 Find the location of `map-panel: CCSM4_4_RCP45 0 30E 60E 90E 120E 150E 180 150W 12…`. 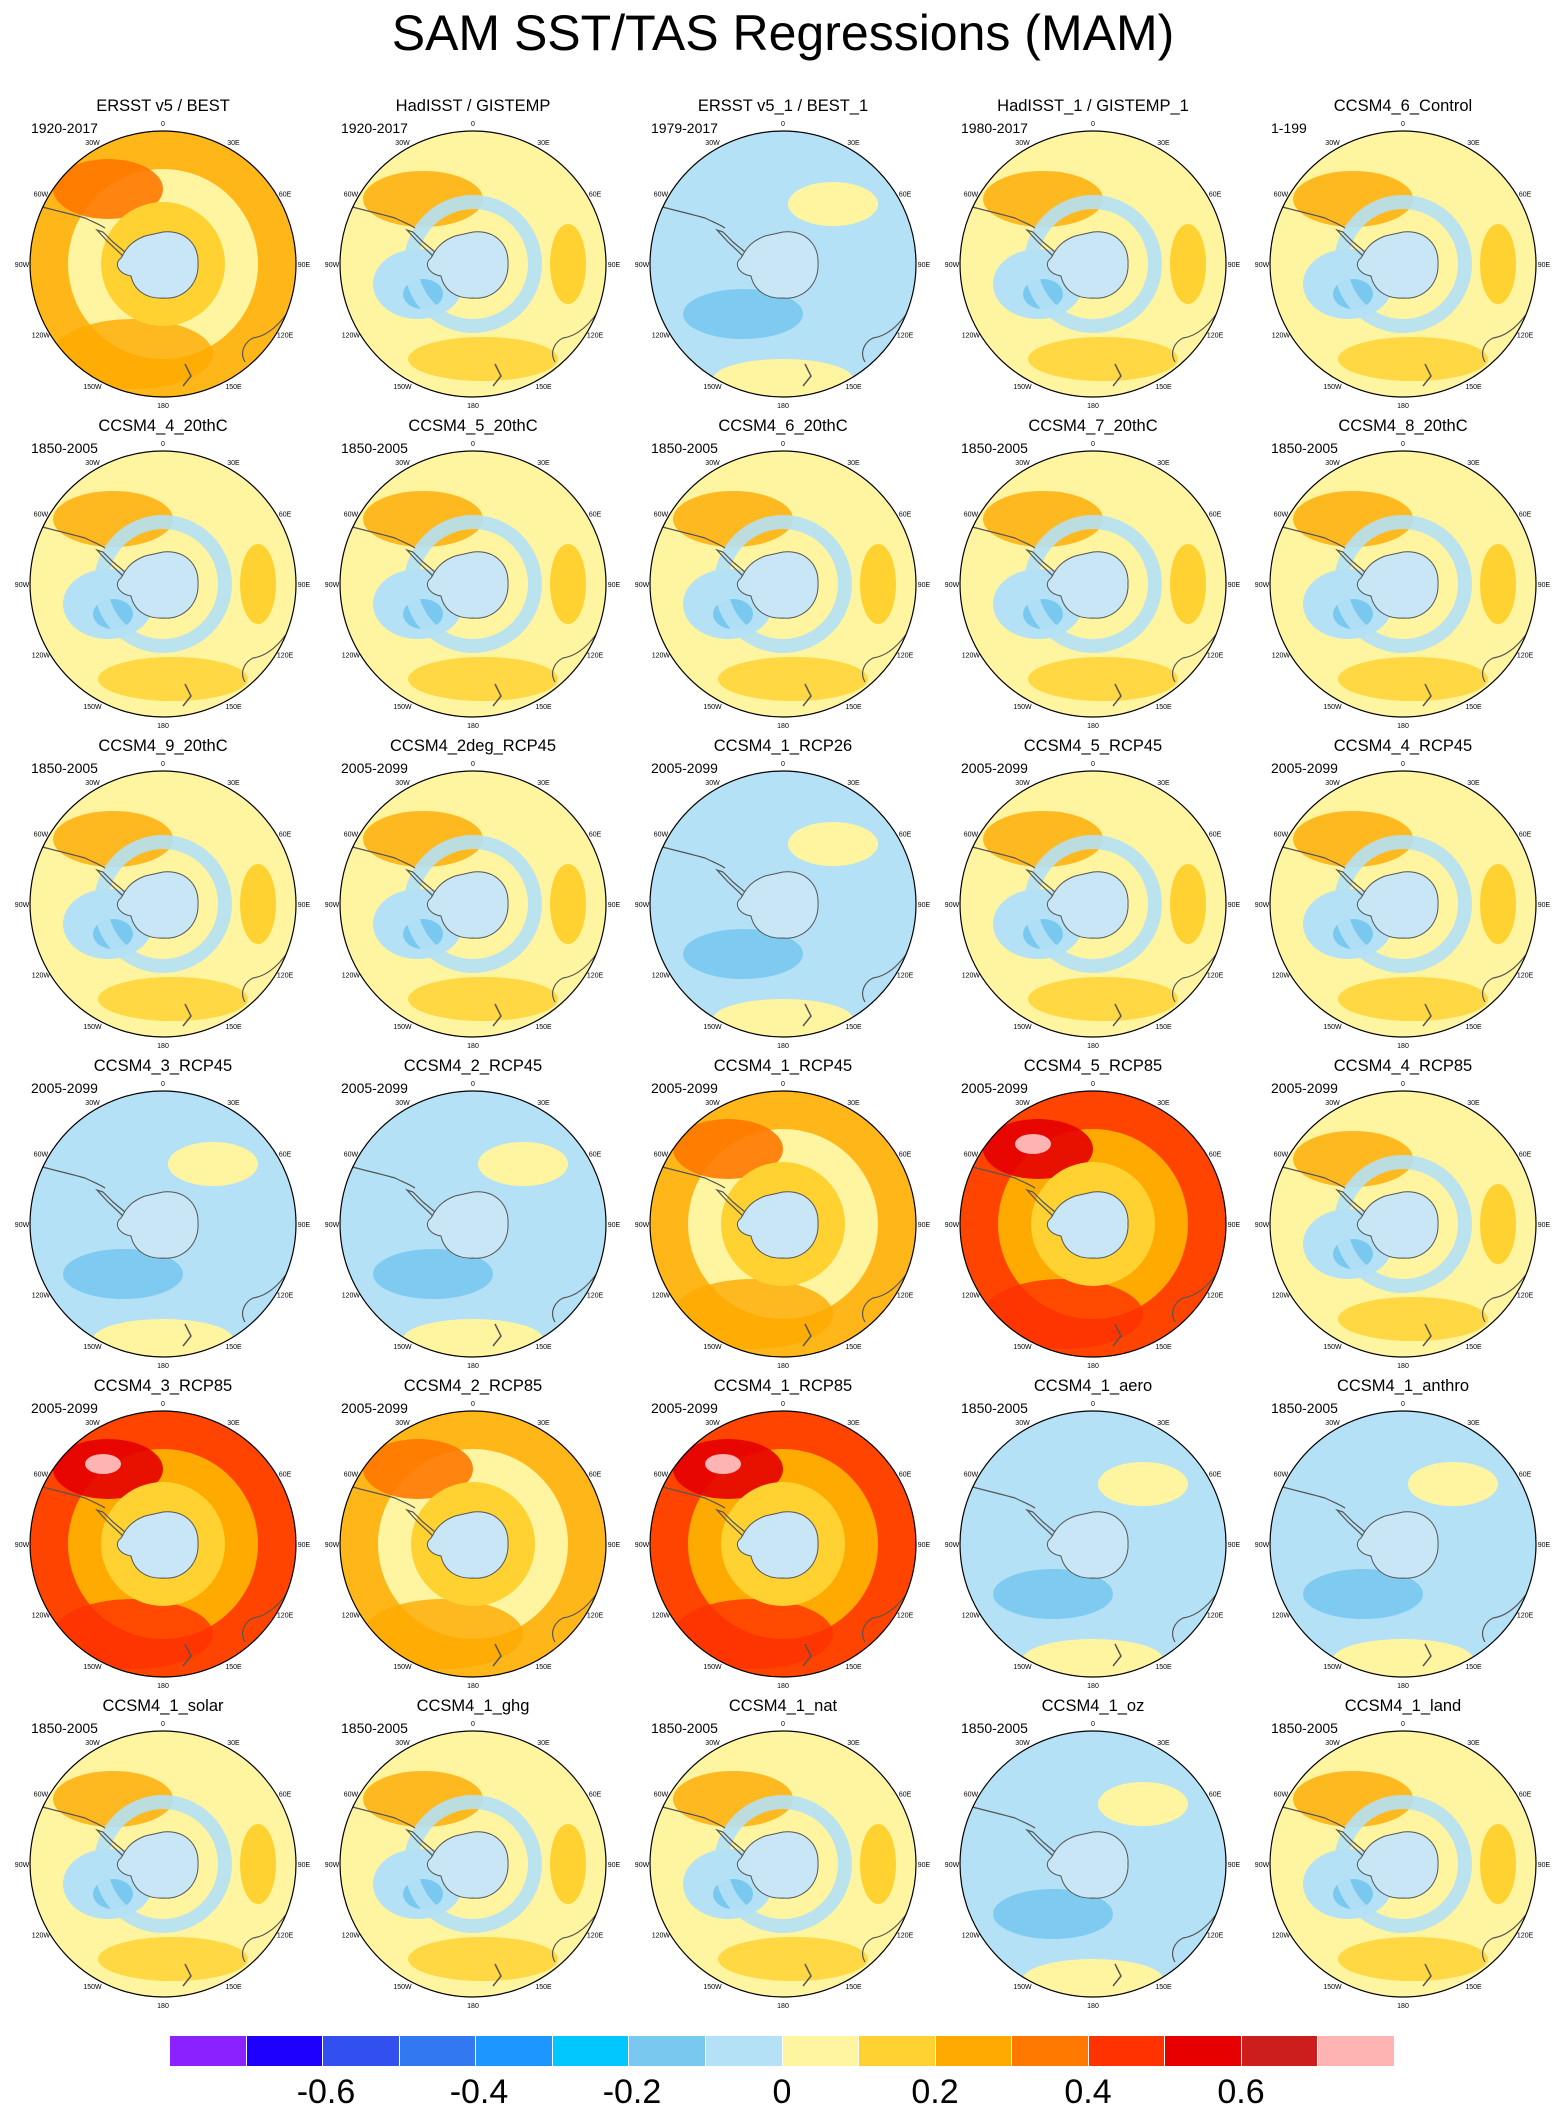

map-panel: CCSM4_4_RCP45 0 30E 60E 90E 120E 150E 180 150W 12… is located at coordinates (1403, 895).